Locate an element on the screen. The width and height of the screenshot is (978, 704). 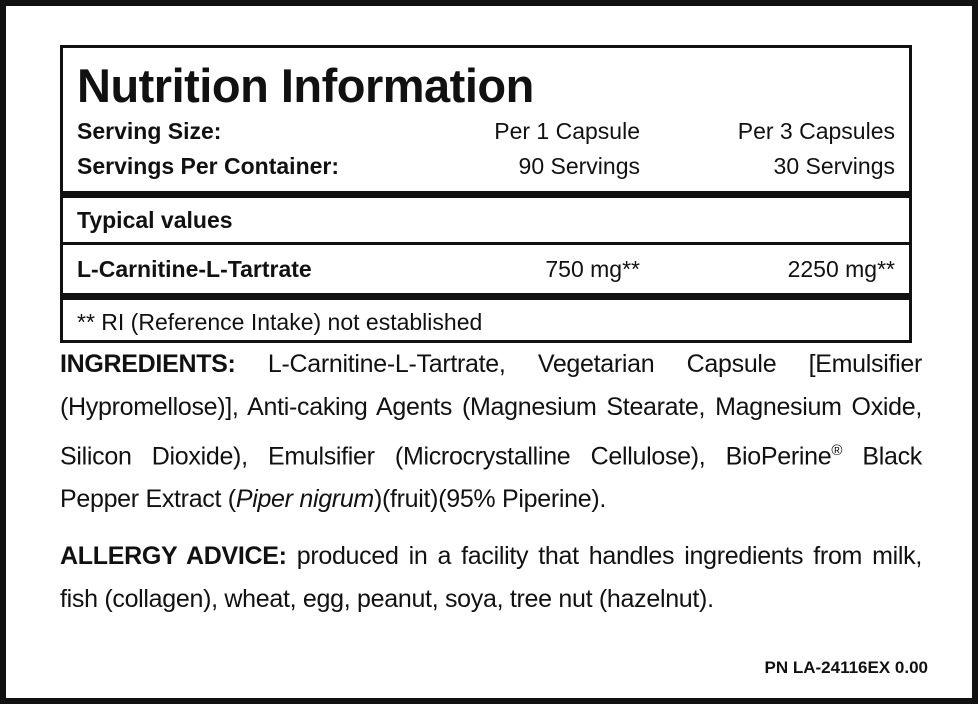
footnote-row: ** RI (Reference Intake) not established is located at coordinates (486, 326).